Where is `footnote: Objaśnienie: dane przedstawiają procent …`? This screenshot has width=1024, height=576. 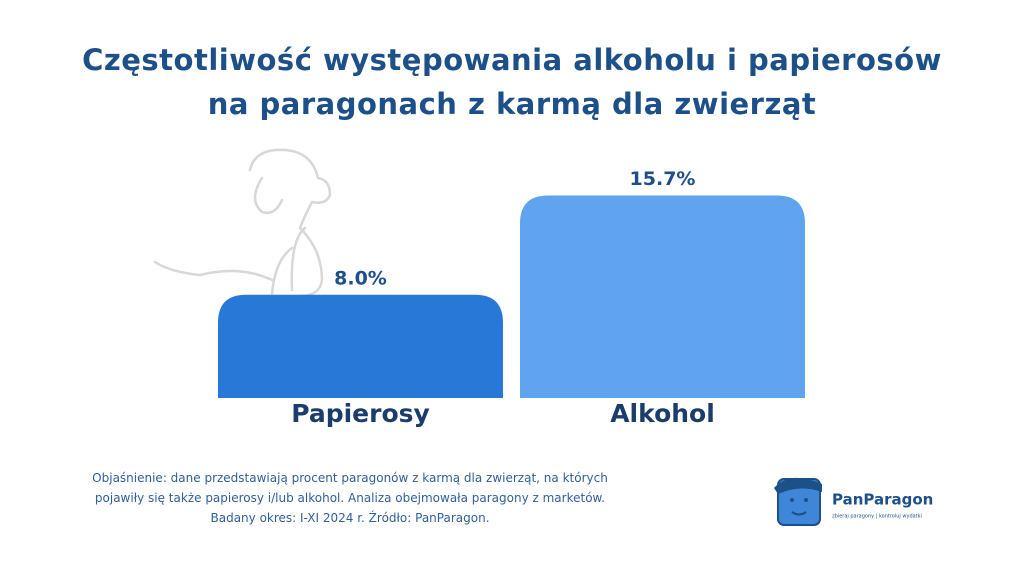
footnote: Objaśnienie: dane przedstawiają procent … is located at coordinates (350, 498).